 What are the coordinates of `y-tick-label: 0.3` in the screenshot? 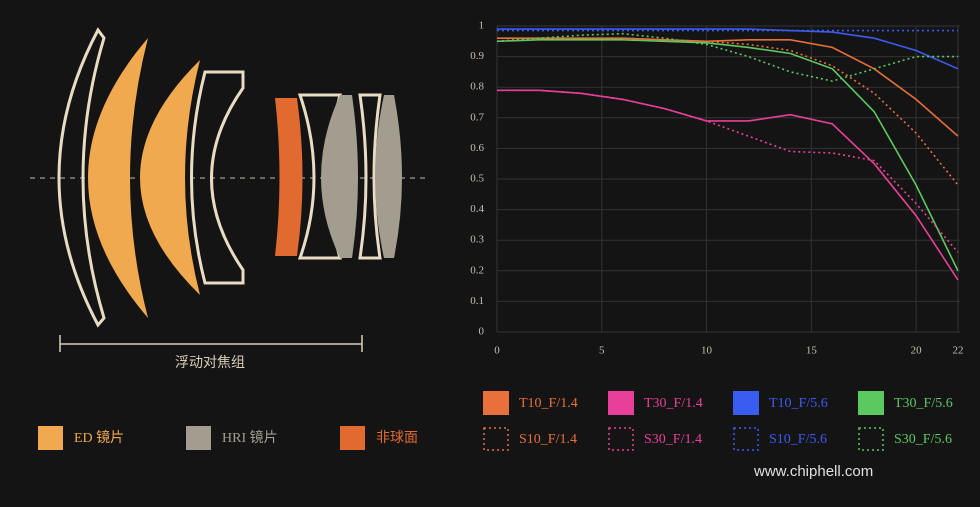 It's located at (477, 240).